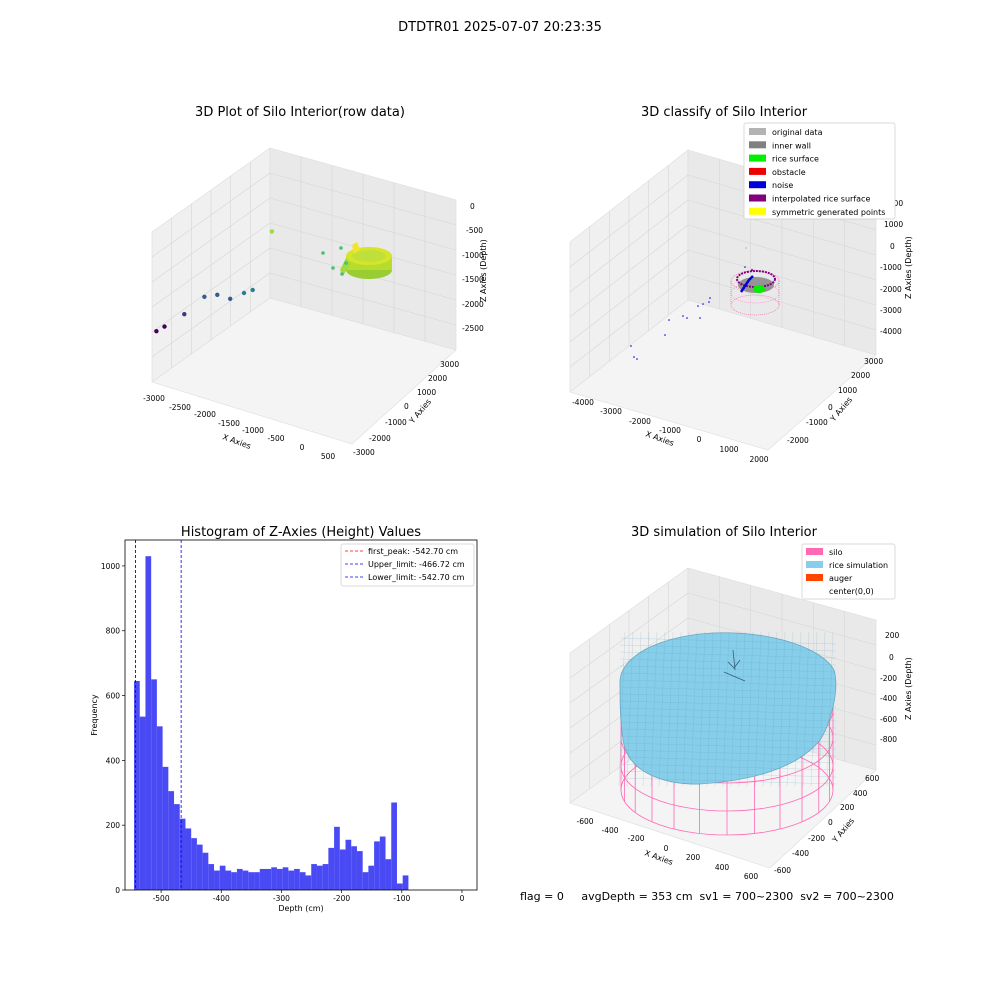 The image size is (1000, 1000). What do you see at coordinates (827, 824) in the screenshot?
I see `simulation-y-ticks: -600 -400 -200 0 200 400 600` at bounding box center [827, 824].